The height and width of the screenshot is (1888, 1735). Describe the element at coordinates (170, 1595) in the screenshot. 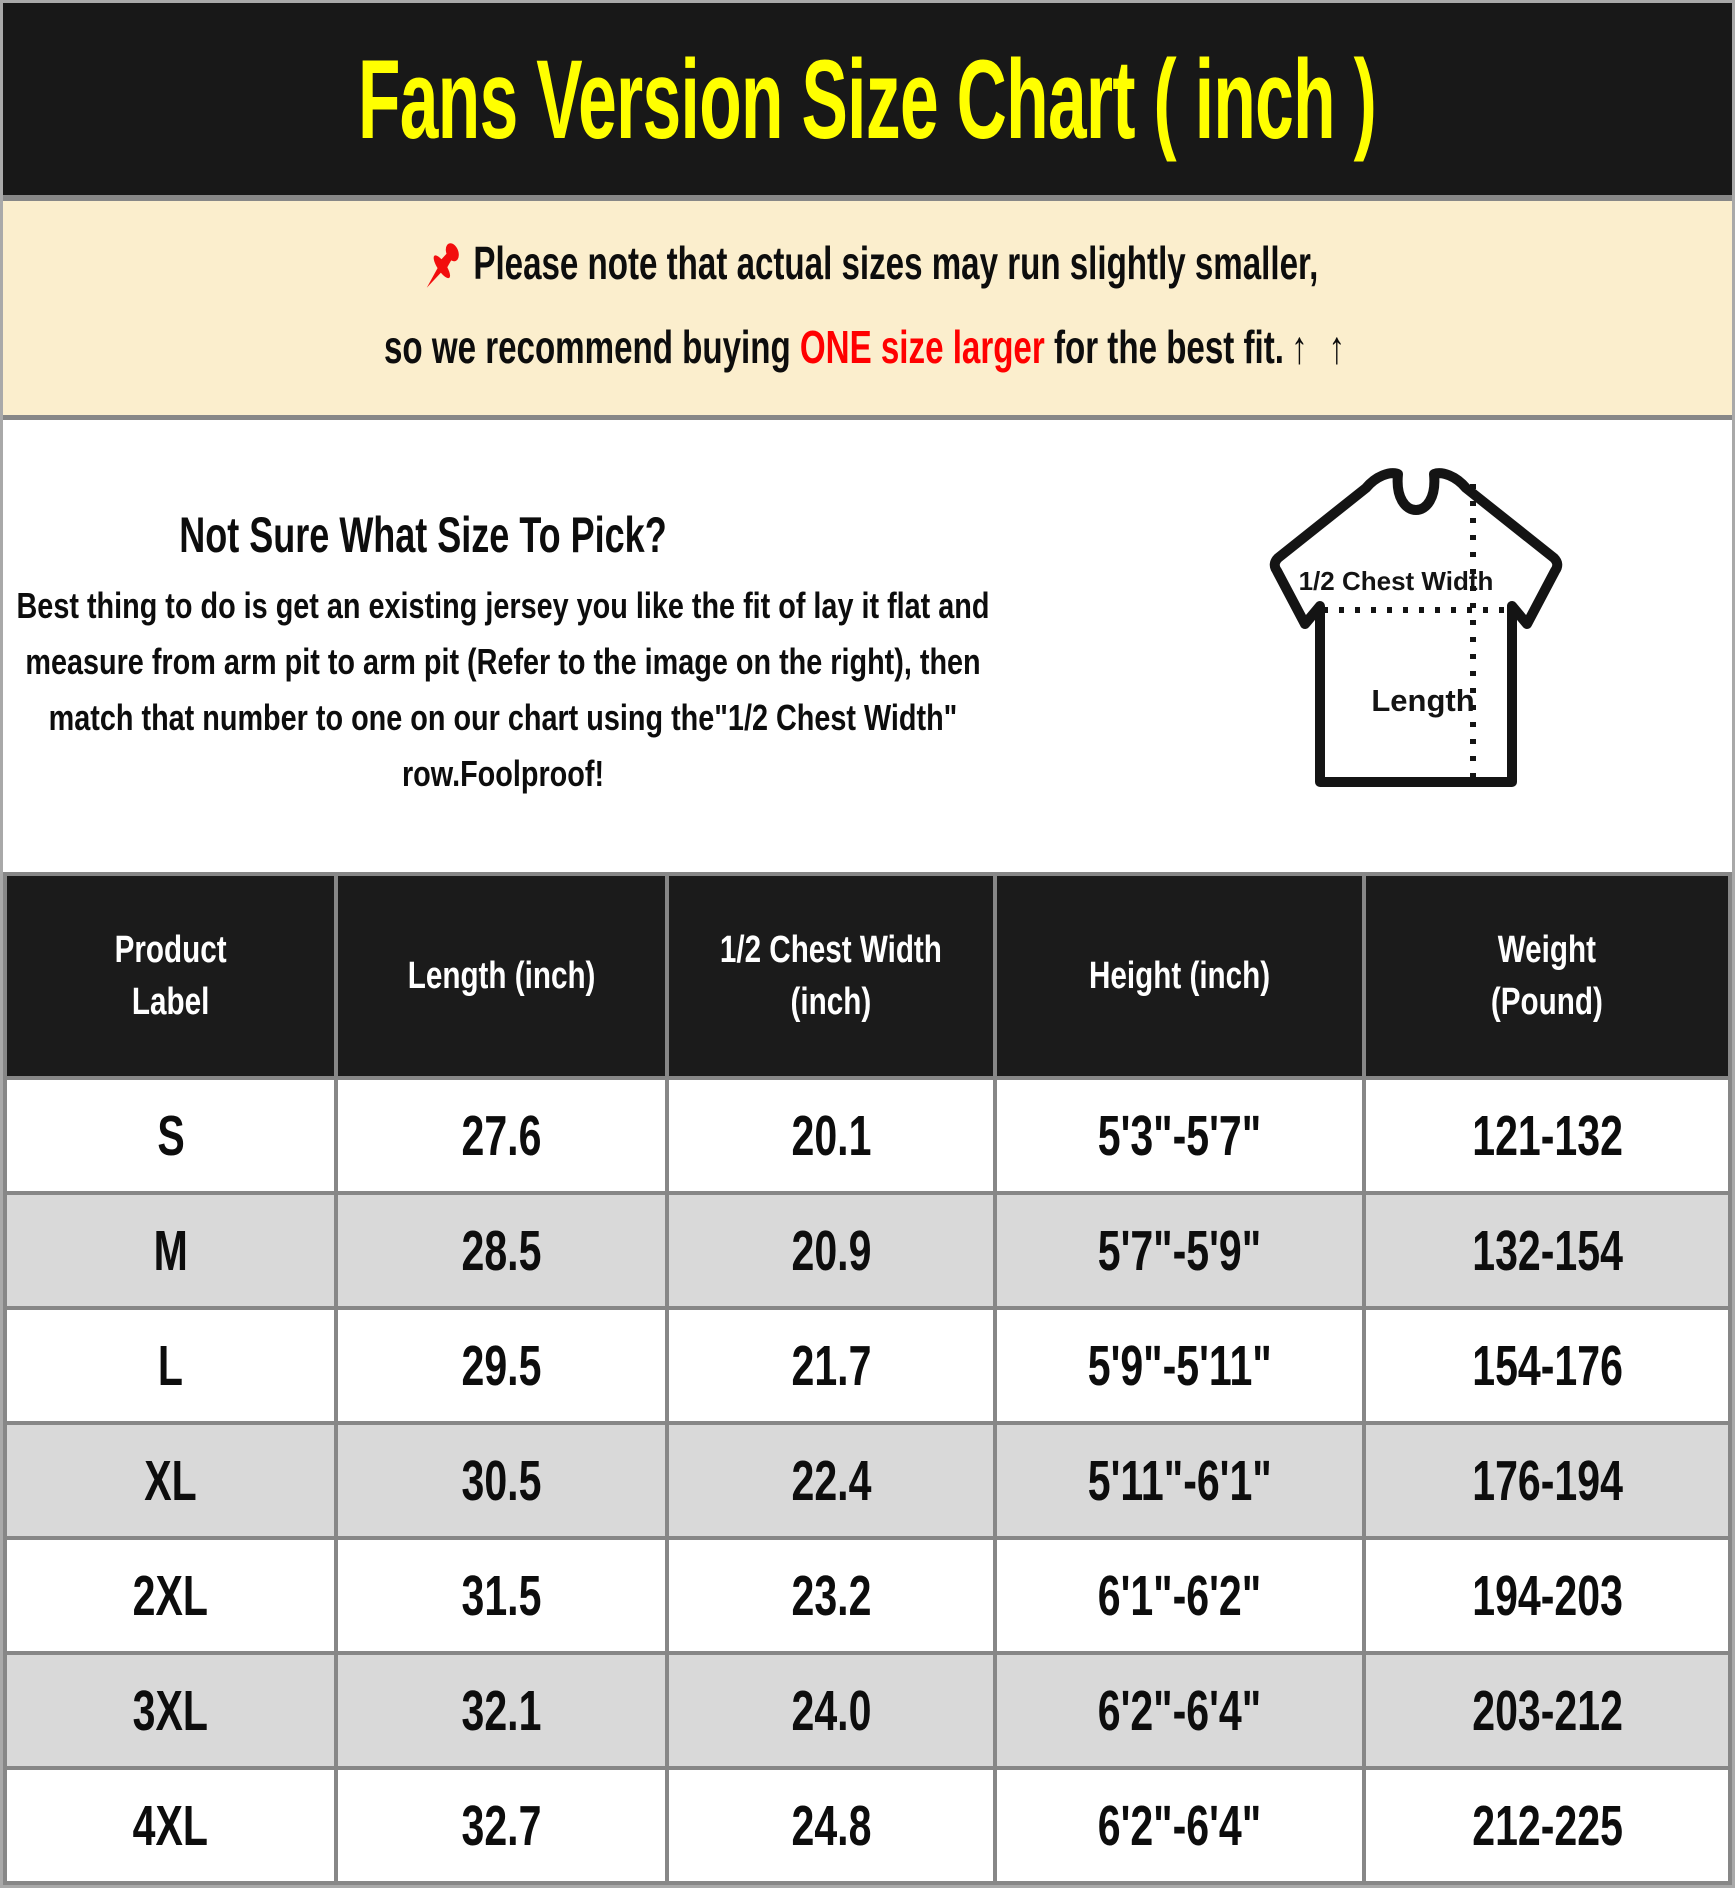

I see `size-label-cell: 2XL` at that location.